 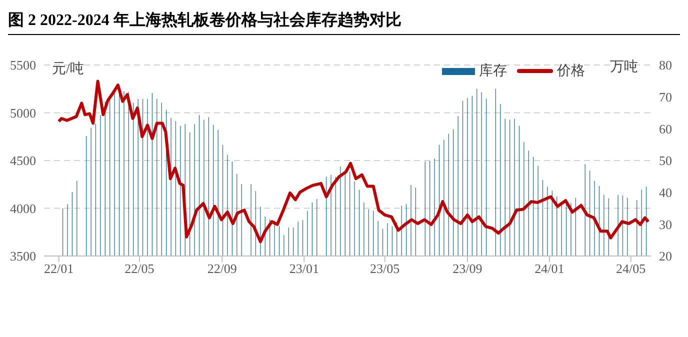 What do you see at coordinates (665, 96) in the screenshot?
I see `y2-tick-label: 70` at bounding box center [665, 96].